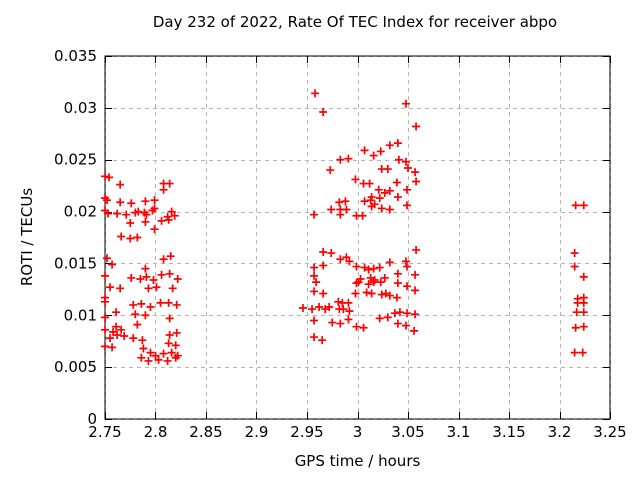 This screenshot has height=480, width=640. I want to click on x-tick-label: 3.1, so click(459, 432).